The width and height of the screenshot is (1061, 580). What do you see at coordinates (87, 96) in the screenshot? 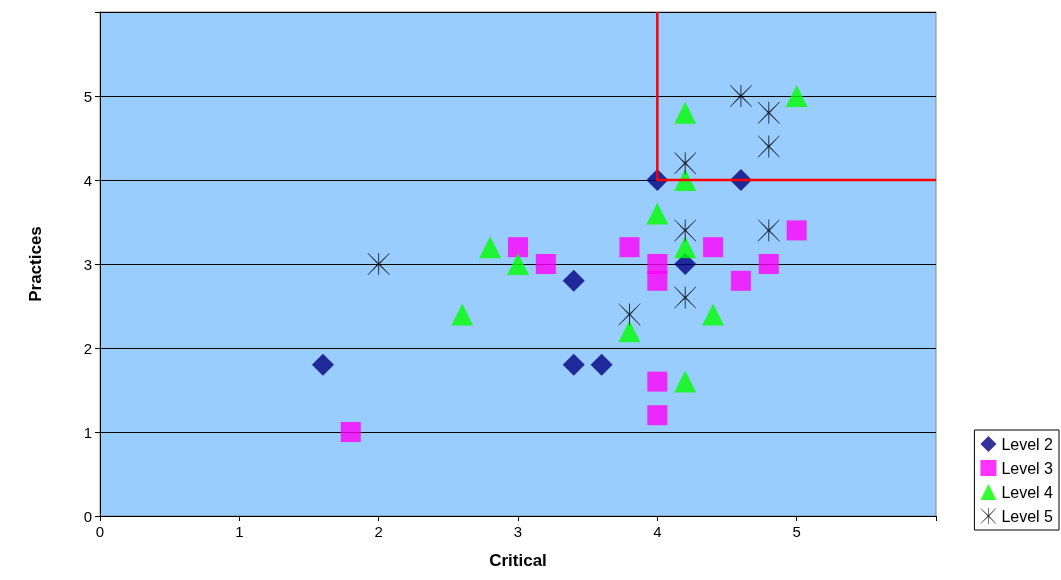
I see `y-tick-label: 5` at bounding box center [87, 96].